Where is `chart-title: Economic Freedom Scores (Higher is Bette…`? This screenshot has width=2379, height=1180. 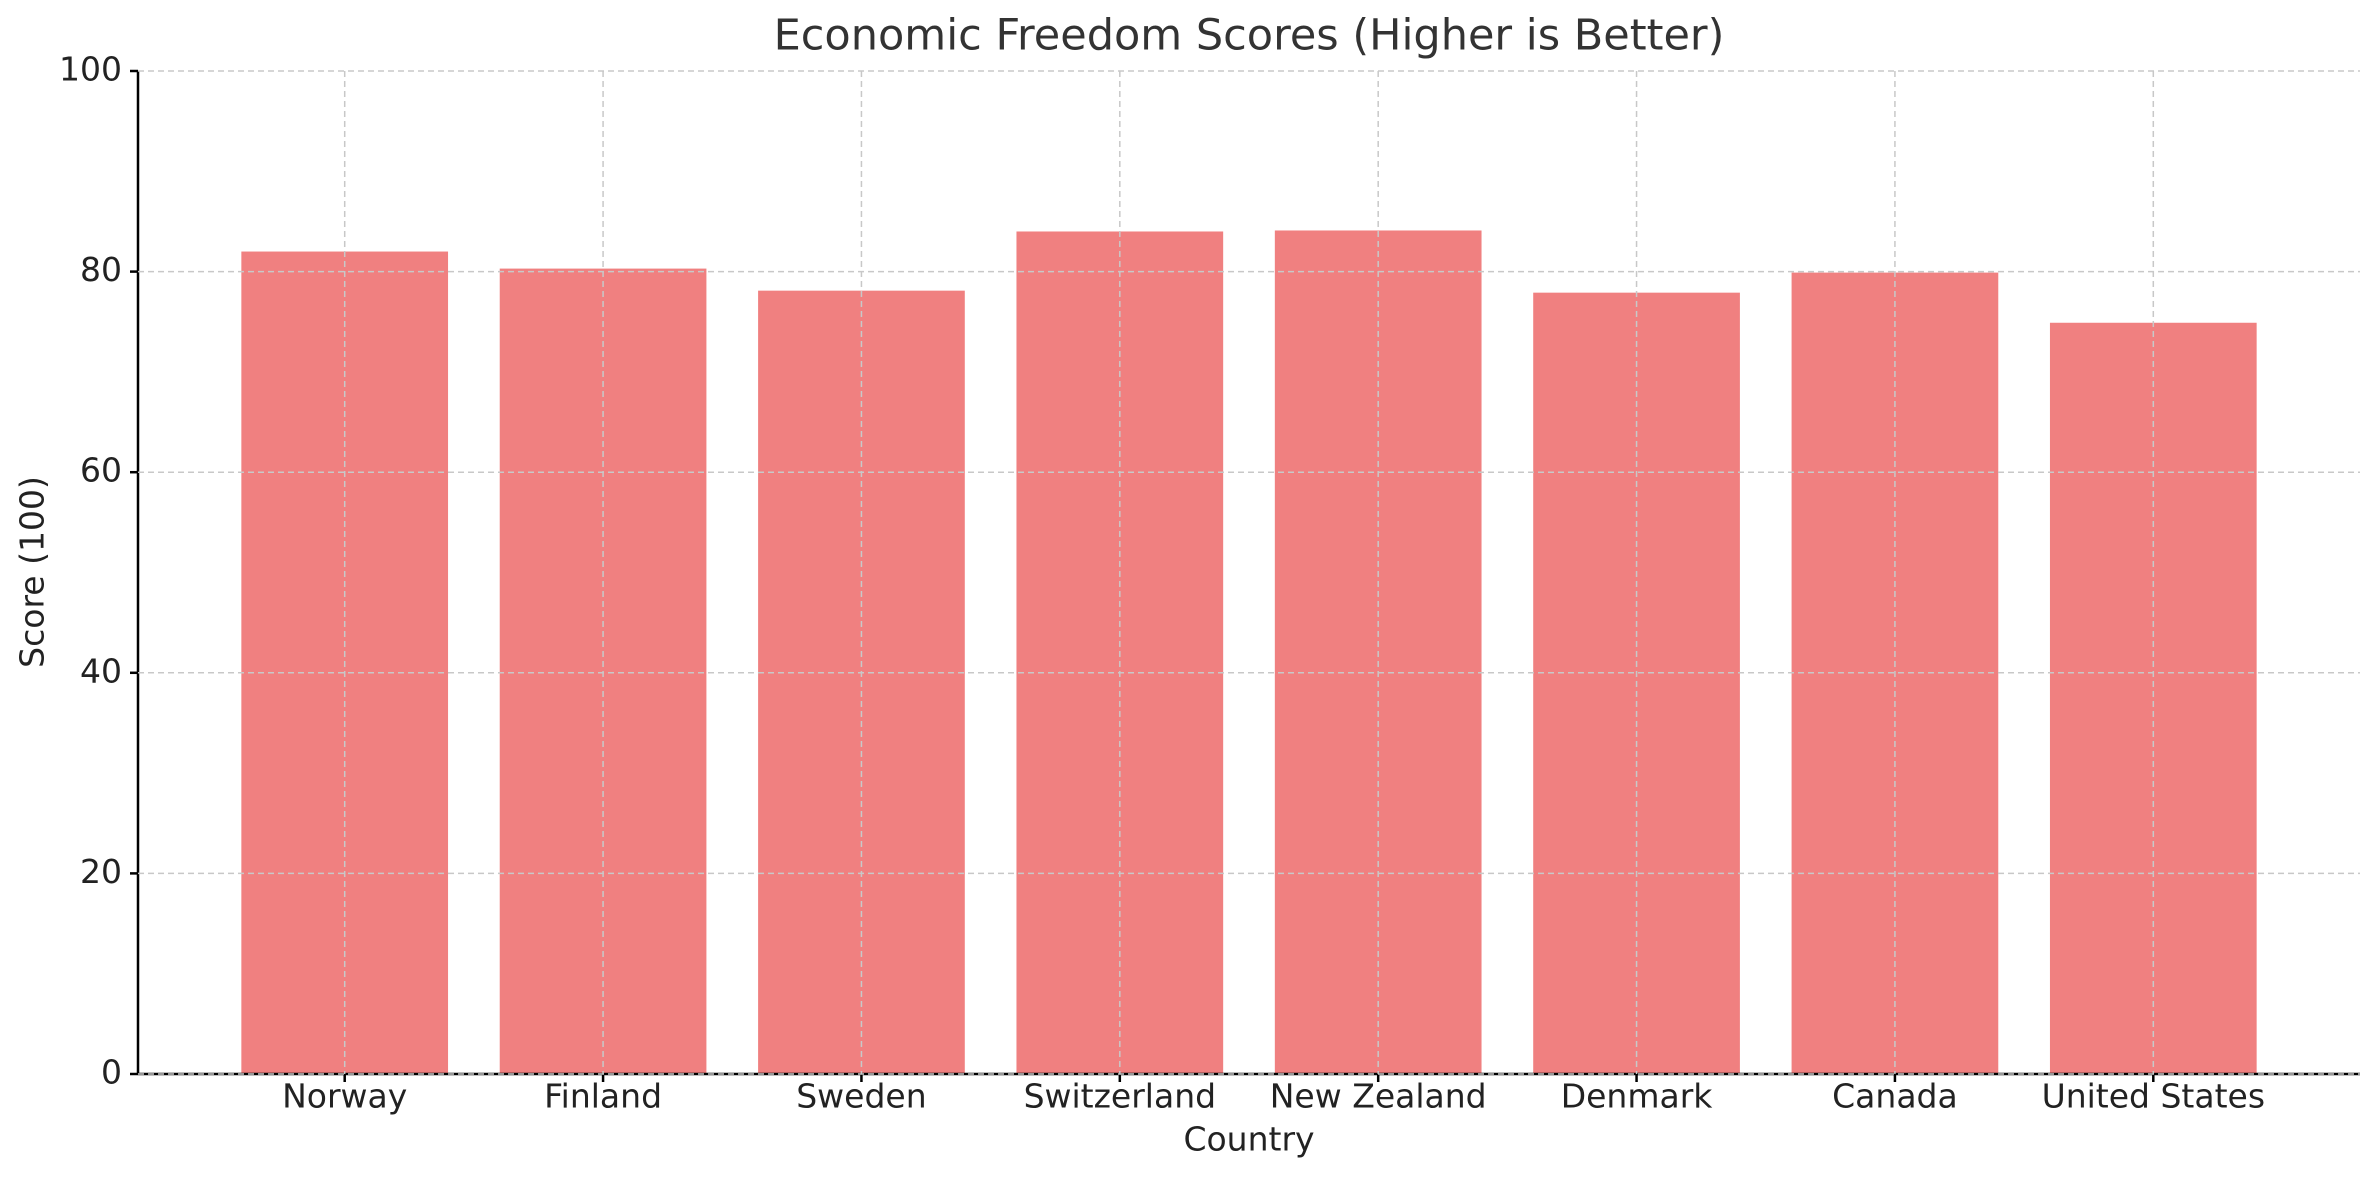 chart-title: Economic Freedom Scores (Higher is Bette… is located at coordinates (1249, 36).